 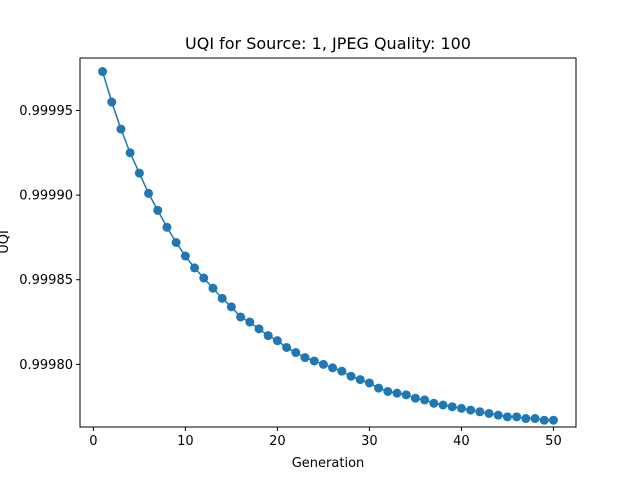 What do you see at coordinates (46, 111) in the screenshot?
I see `y-tick-label: 0.99995` at bounding box center [46, 111].